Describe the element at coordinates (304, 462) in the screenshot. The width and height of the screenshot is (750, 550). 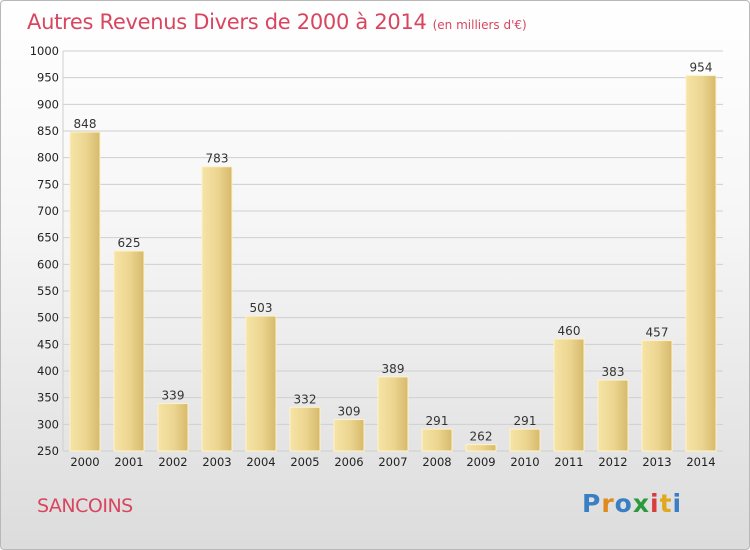
I see `x-tick-label: 2005` at that location.